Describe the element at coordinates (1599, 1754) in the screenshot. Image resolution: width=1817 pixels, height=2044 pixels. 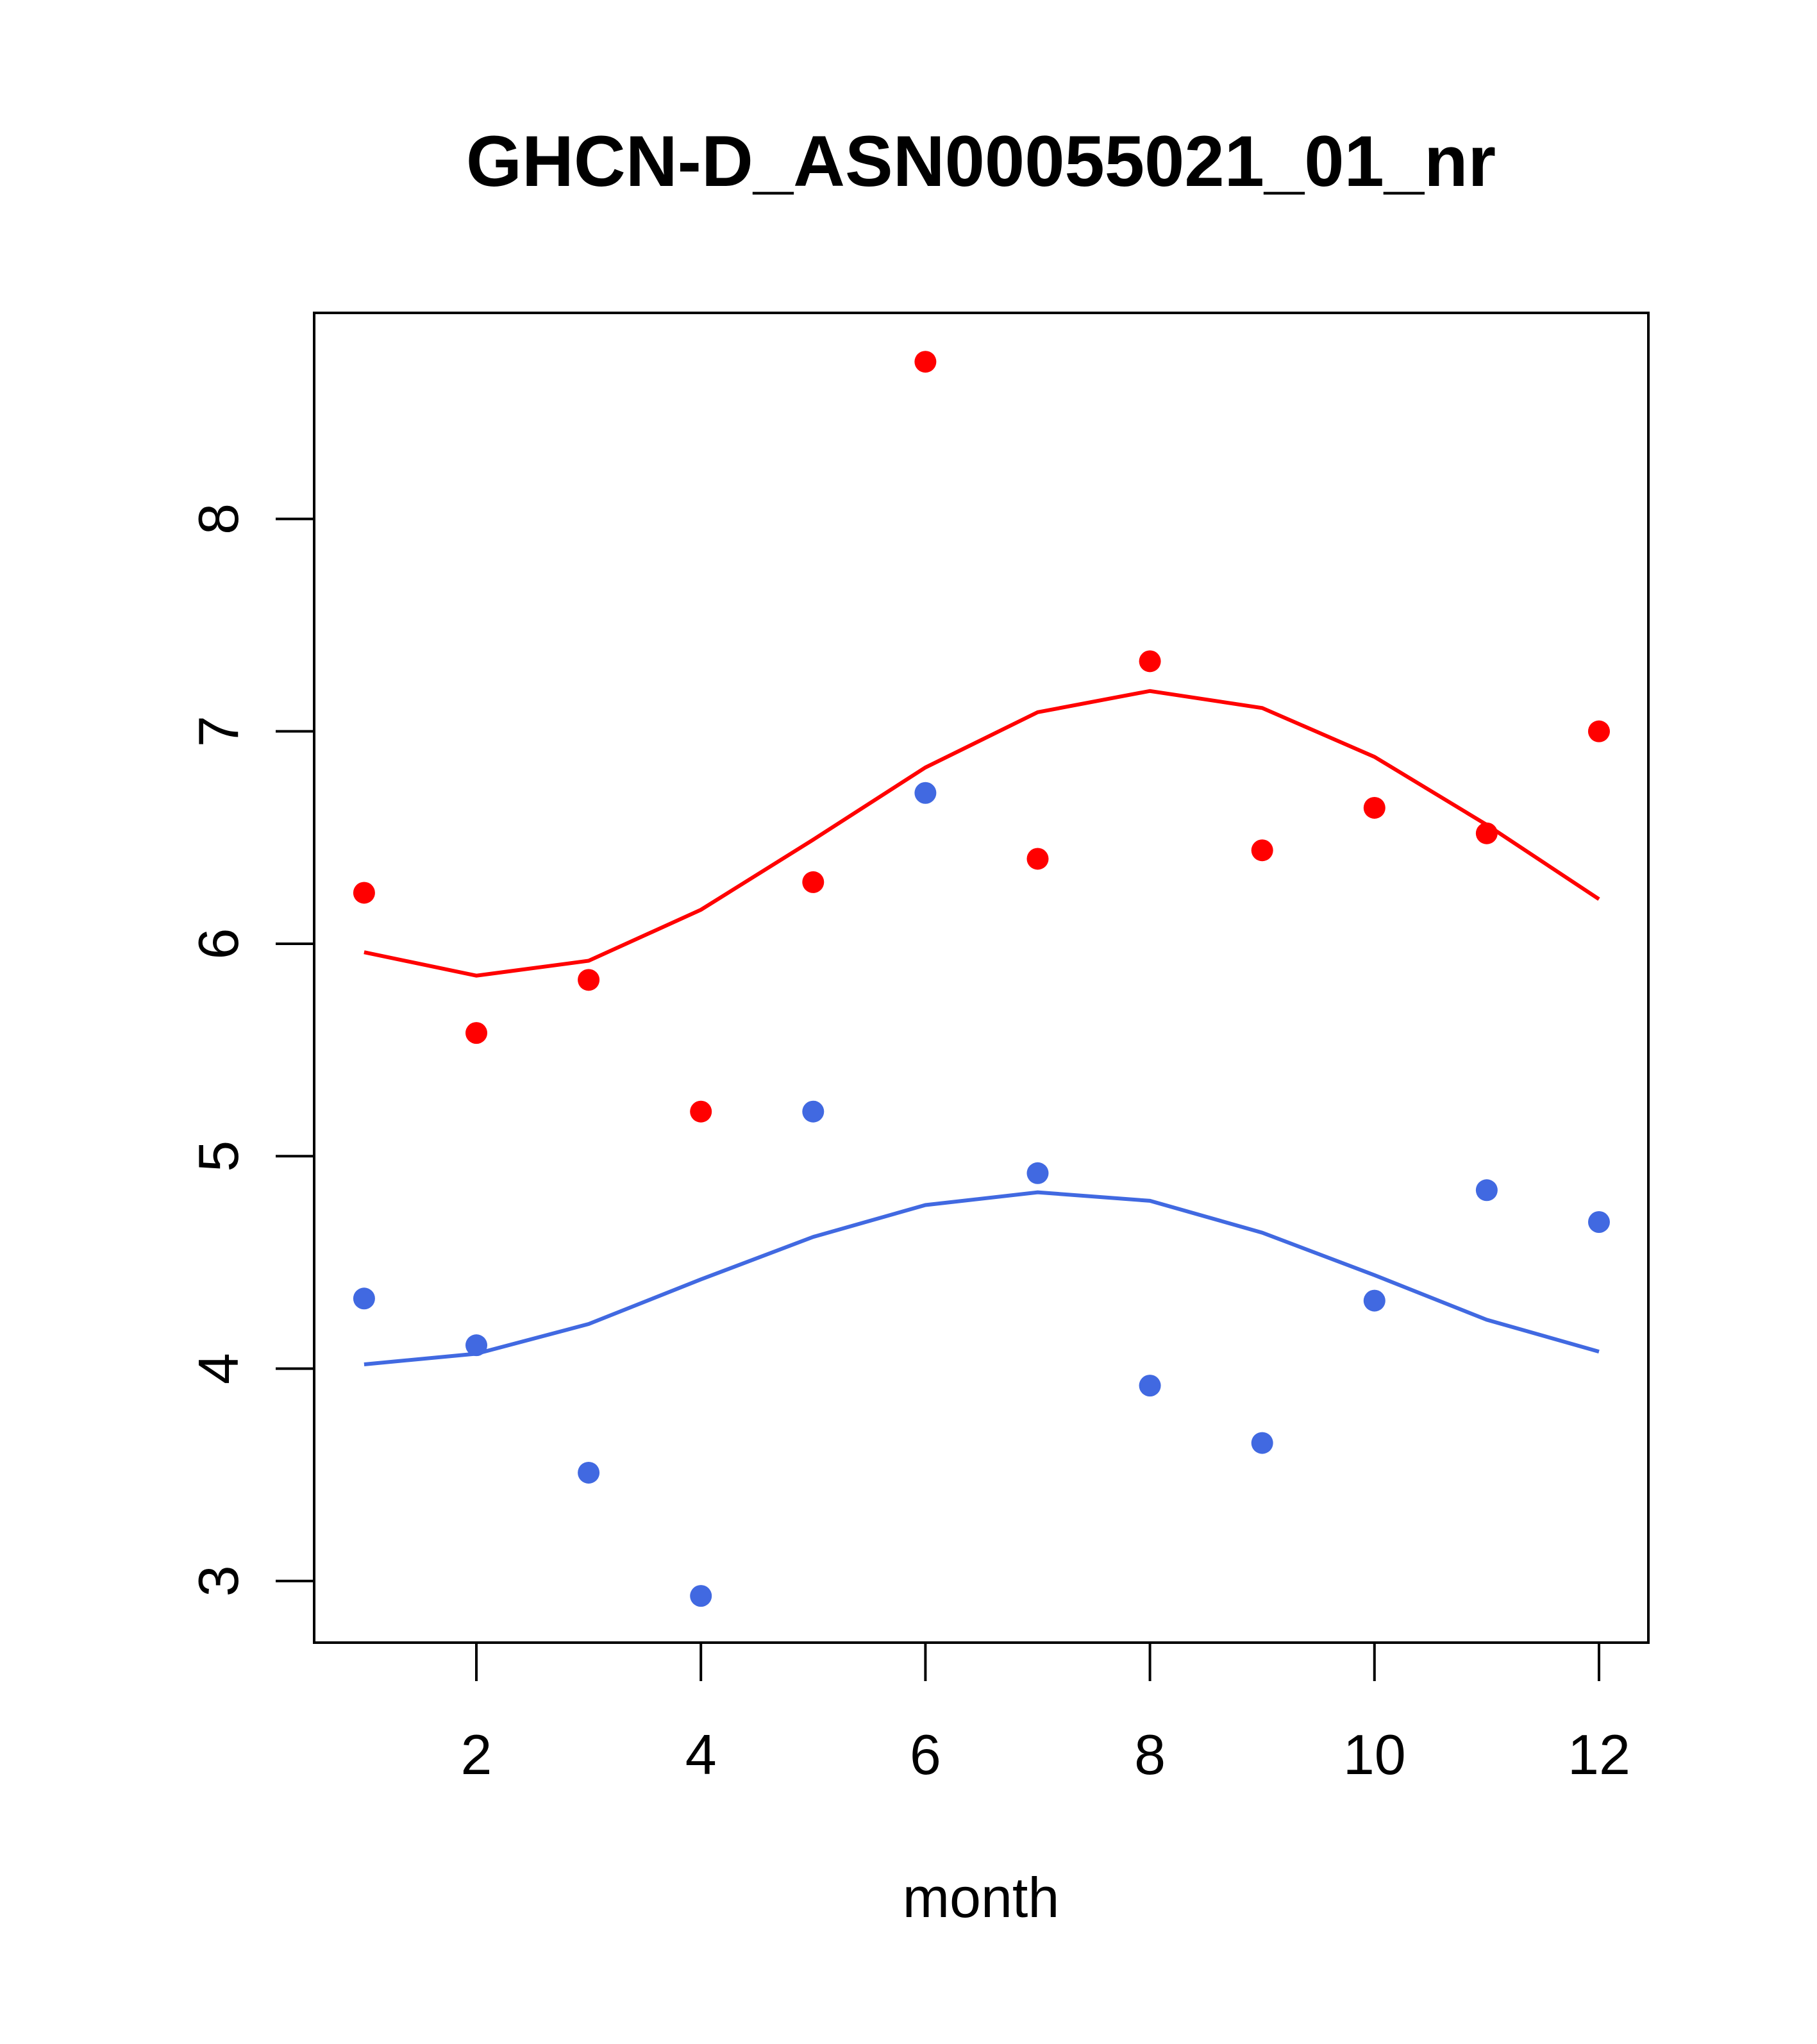
I see `x-tick-label: 12` at that location.